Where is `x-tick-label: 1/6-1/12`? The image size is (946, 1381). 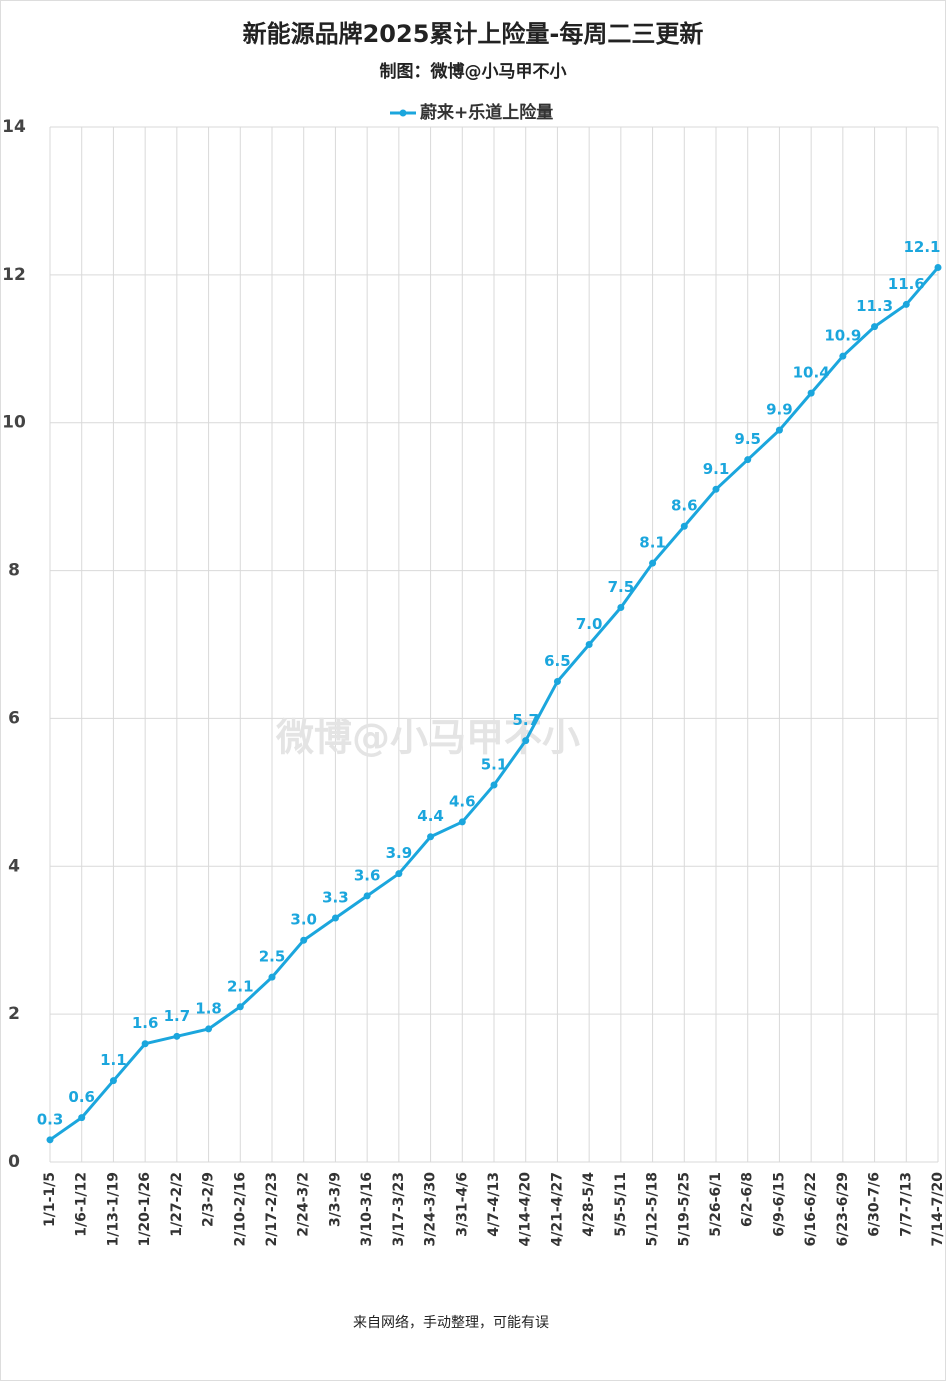
x-tick-label: 1/6-1/12 is located at coordinates (82, 1204).